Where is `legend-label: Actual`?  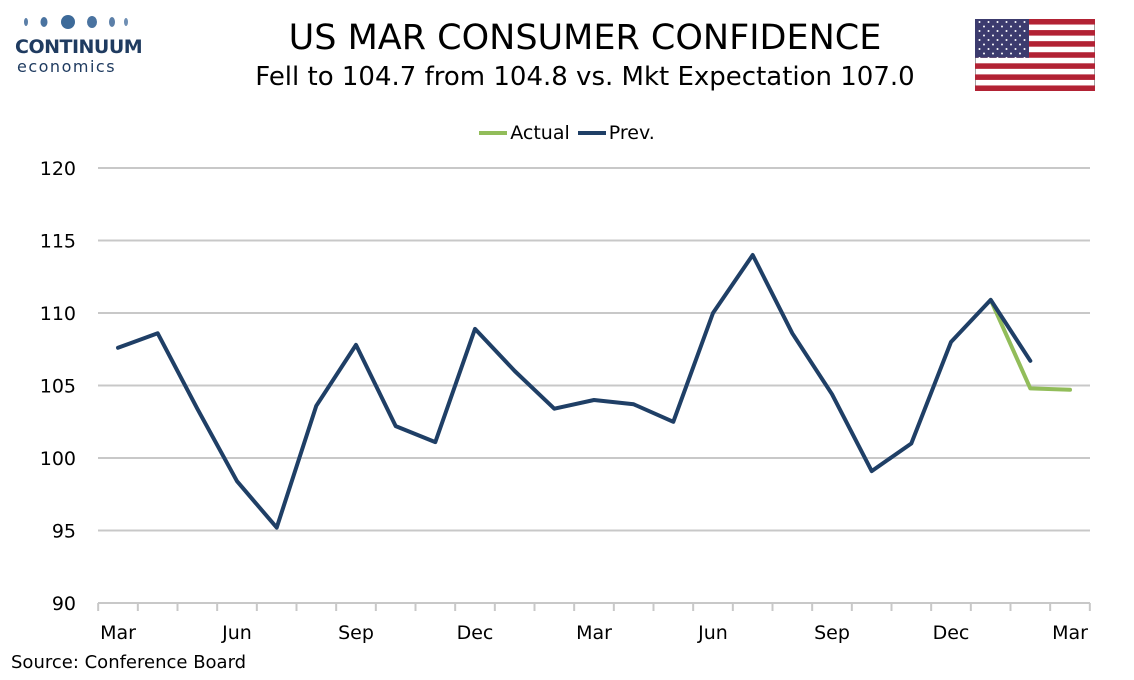 legend-label: Actual is located at coordinates (540, 133).